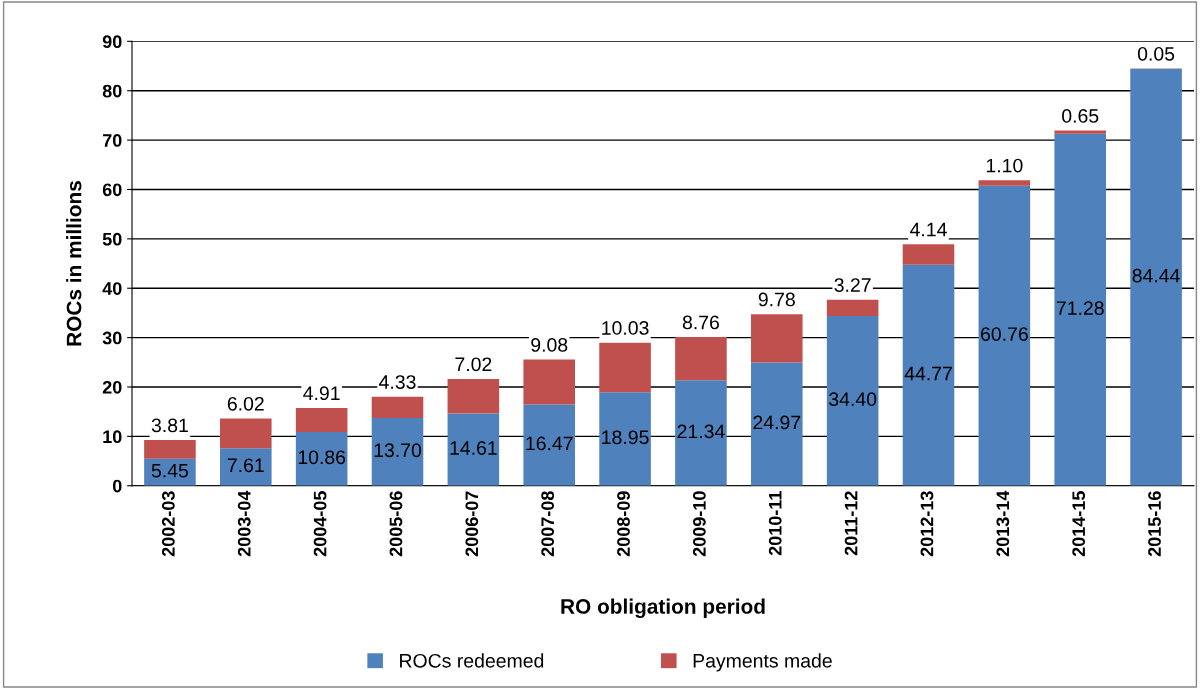 This screenshot has height=689, width=1200. I want to click on data-label: 10.03, so click(625, 328).